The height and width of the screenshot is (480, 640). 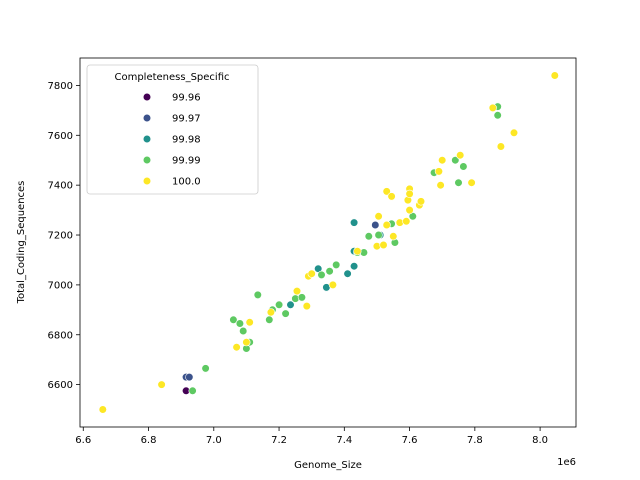 I want to click on legend-label: 99.96, so click(x=186, y=98).